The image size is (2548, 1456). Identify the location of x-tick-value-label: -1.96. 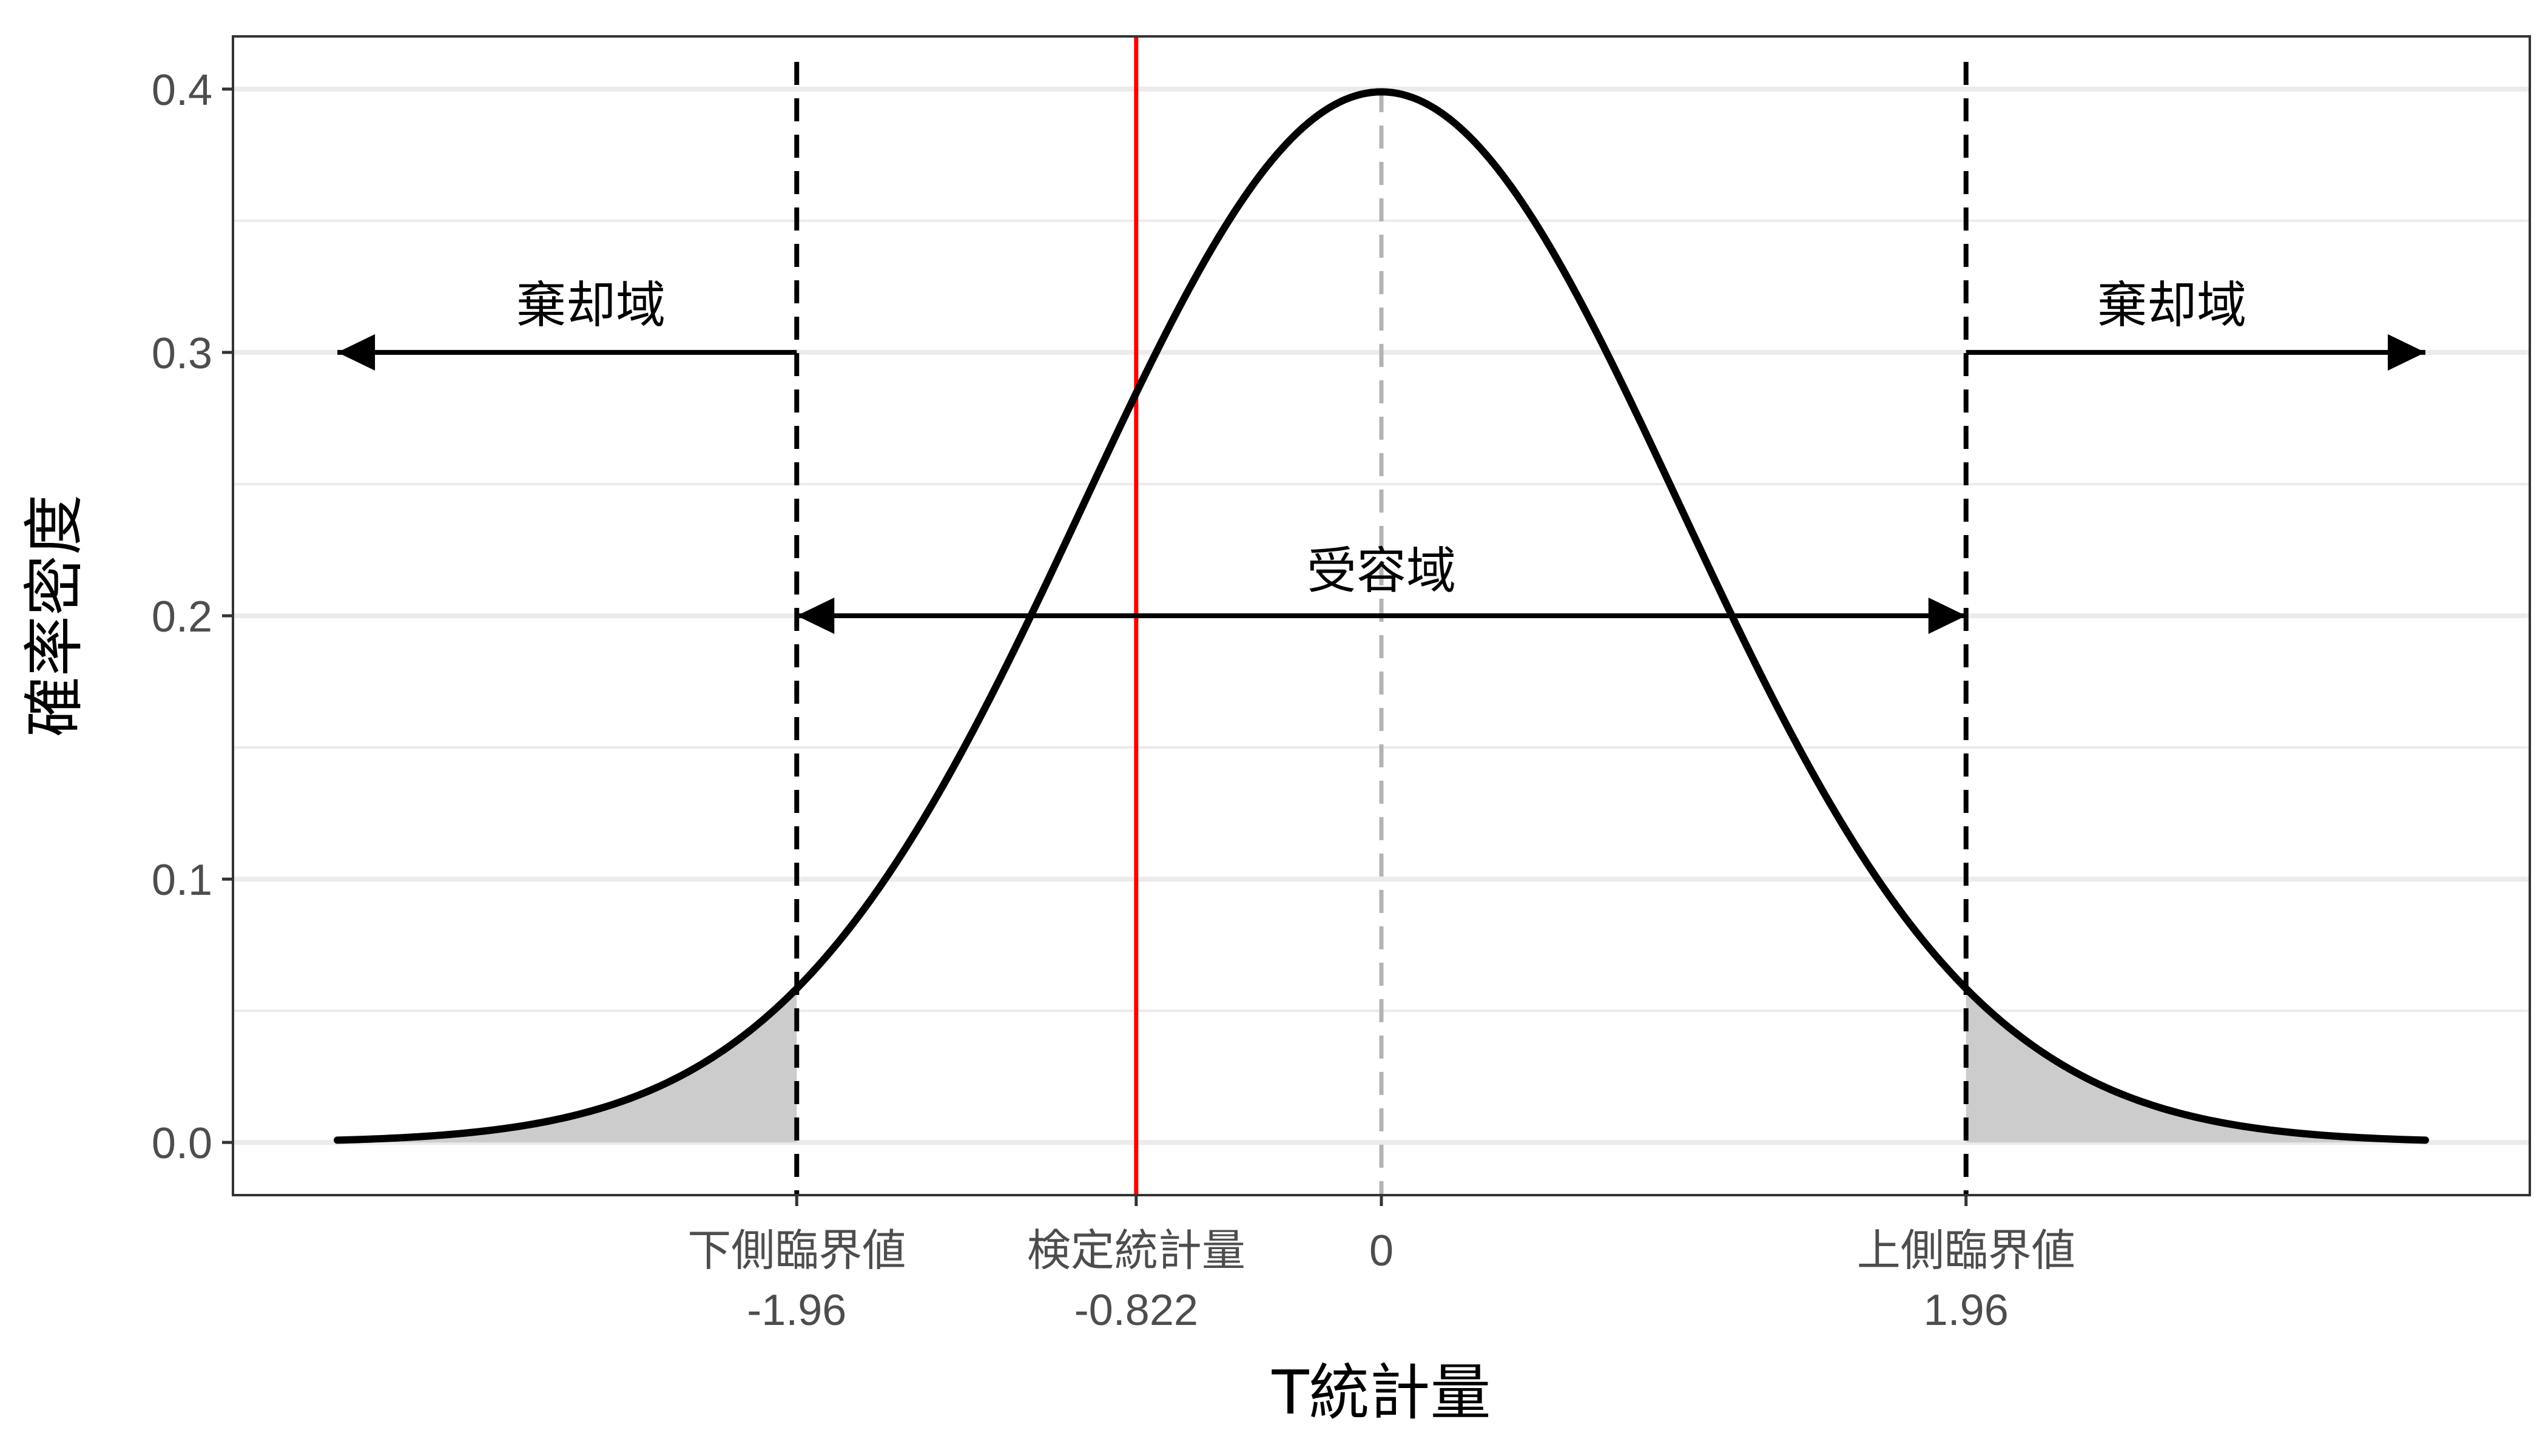
(796, 1310).